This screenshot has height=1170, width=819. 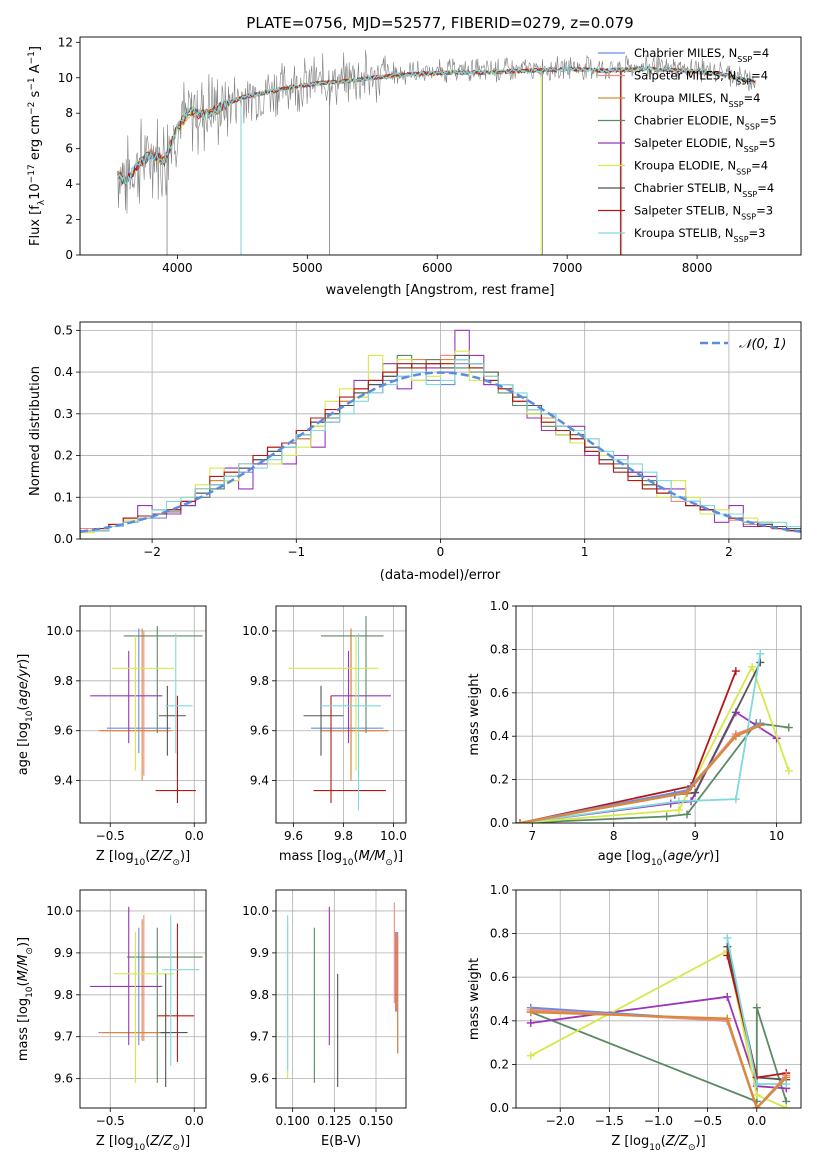 What do you see at coordinates (436, 132) in the screenshot?
I see `observed-spectrum` at bounding box center [436, 132].